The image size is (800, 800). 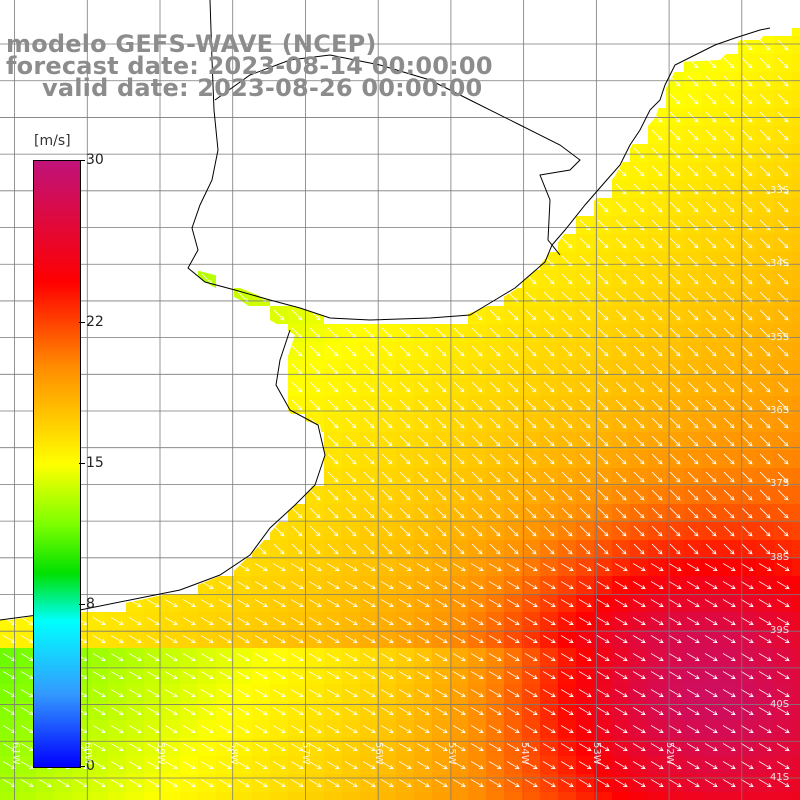 What do you see at coordinates (88, 753) in the screenshot?
I see `lon-label: 60W` at bounding box center [88, 753].